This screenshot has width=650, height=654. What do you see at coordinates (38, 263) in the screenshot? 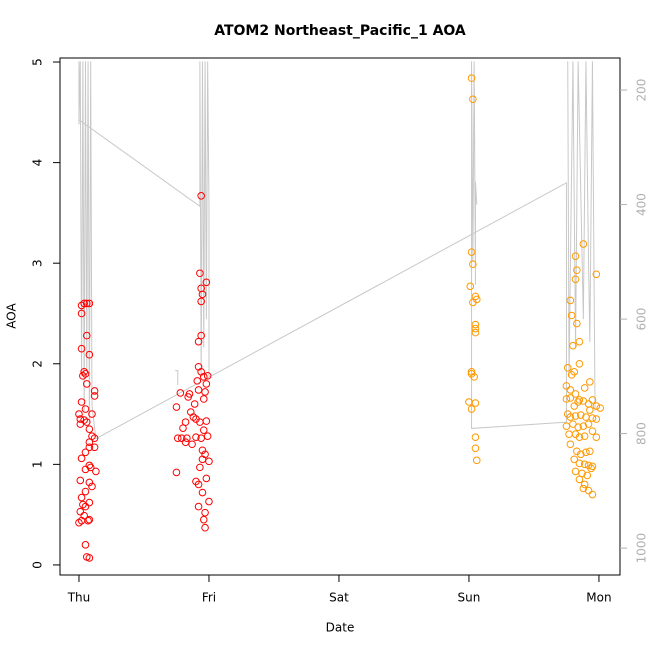
I see `y-tick-label: 3` at bounding box center [38, 263].